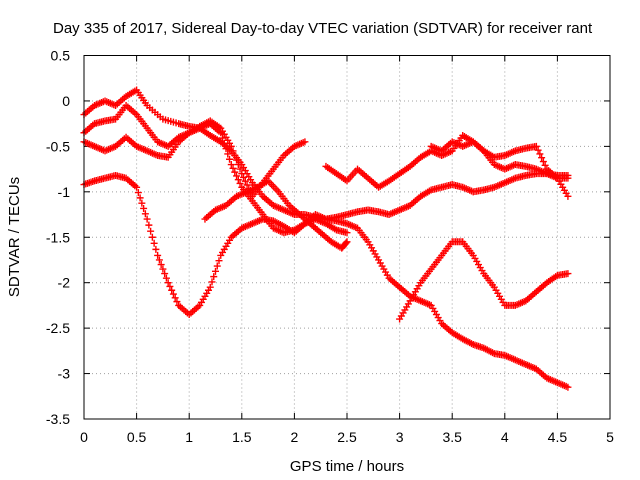 The image size is (640, 480). What do you see at coordinates (295, 437) in the screenshot?
I see `x-tick-label: 2` at bounding box center [295, 437].